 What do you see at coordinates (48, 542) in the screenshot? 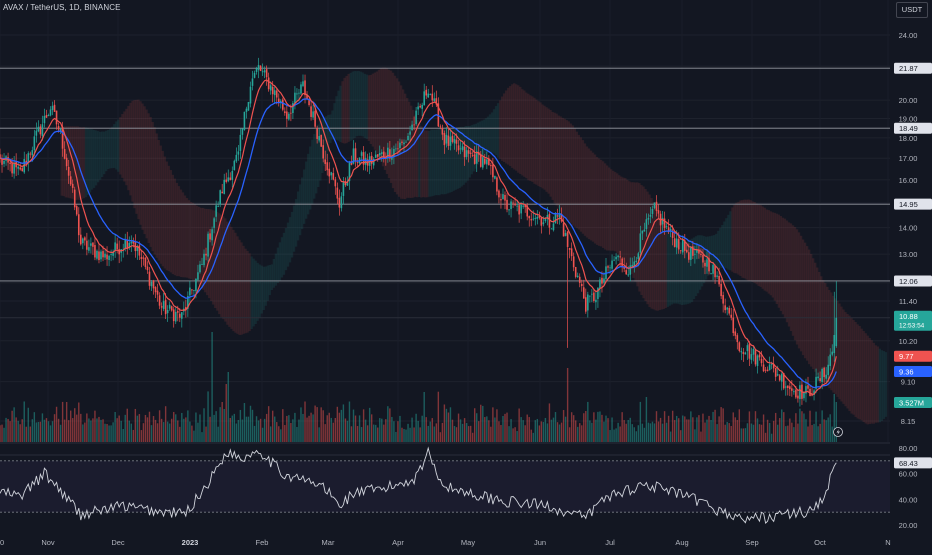
I see `time-tick-label: Nov` at bounding box center [48, 542].